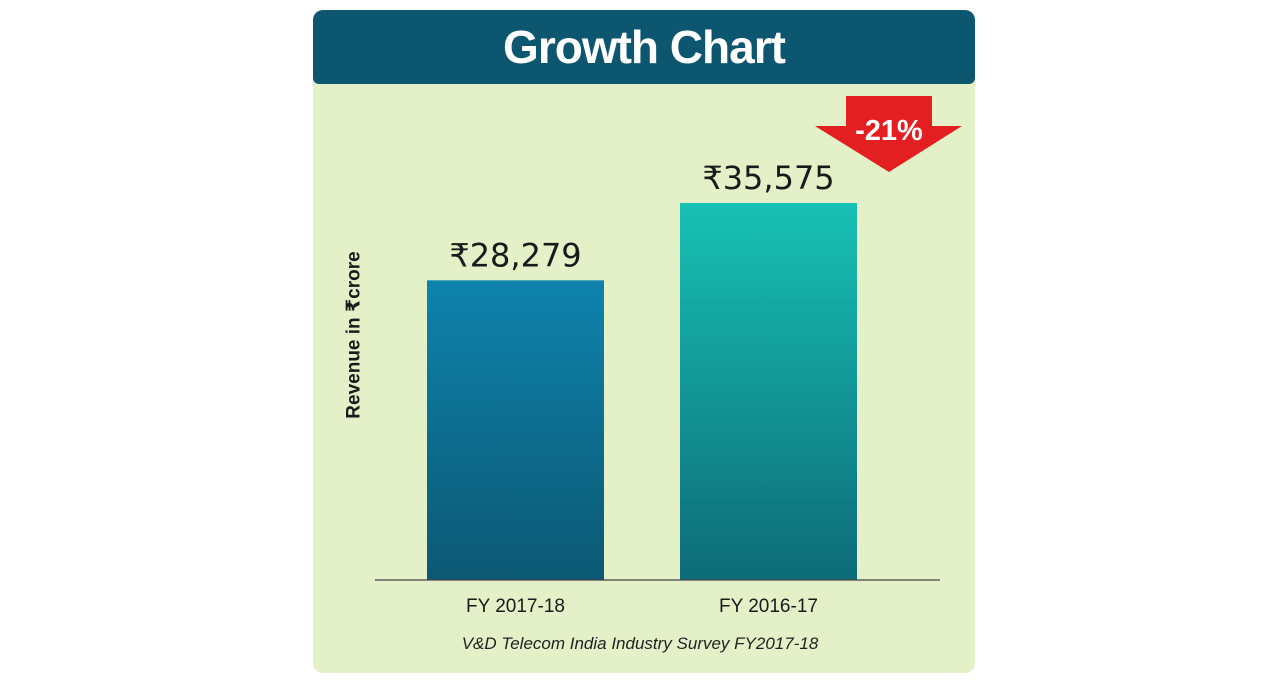 Image resolution: width=1280 pixels, height=683 pixels. I want to click on data-label-1: ₹28,279, so click(515, 255).